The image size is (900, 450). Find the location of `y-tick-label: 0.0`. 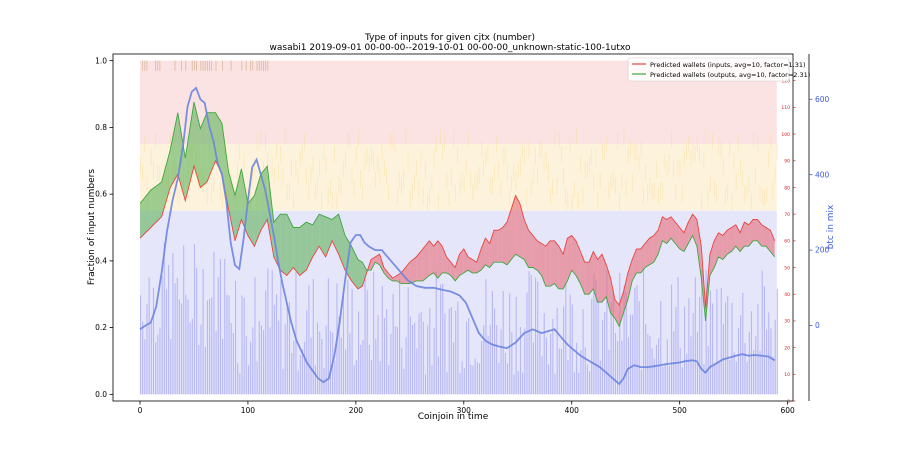

y-tick-label: 0.0 is located at coordinates (101, 394).